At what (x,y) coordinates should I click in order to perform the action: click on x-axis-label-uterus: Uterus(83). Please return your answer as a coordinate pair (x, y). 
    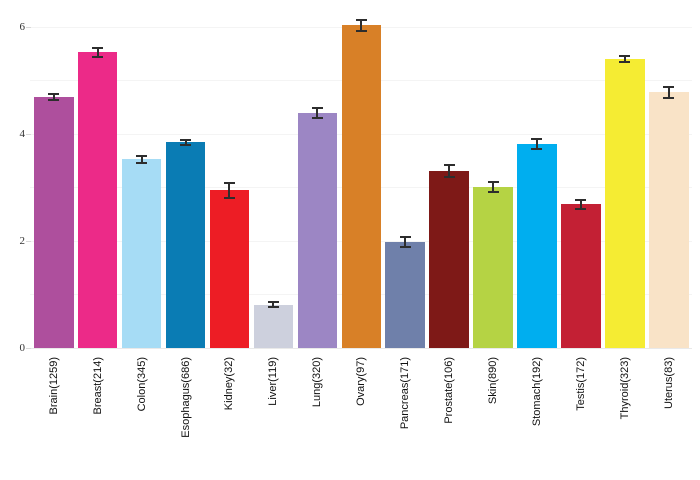
    Looking at the image, I should click on (668, 383).